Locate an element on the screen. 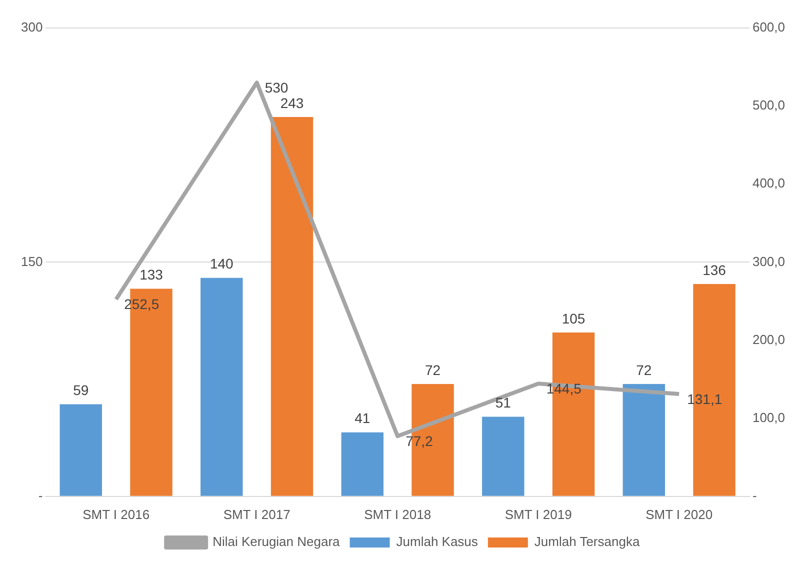  data-label: 105 is located at coordinates (574, 318).